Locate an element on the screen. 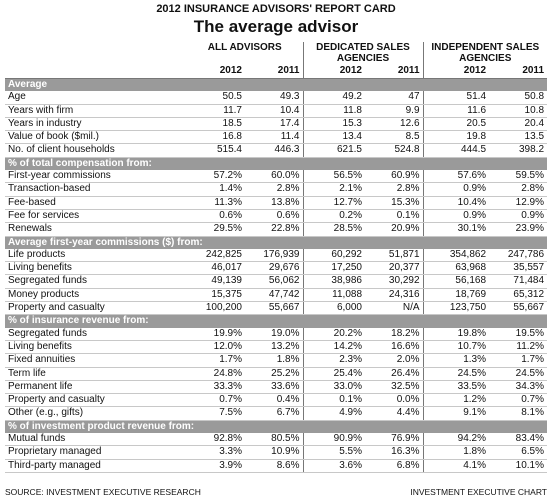 This screenshot has width=552, height=501. cell-value: 90.9% is located at coordinates (333, 440).